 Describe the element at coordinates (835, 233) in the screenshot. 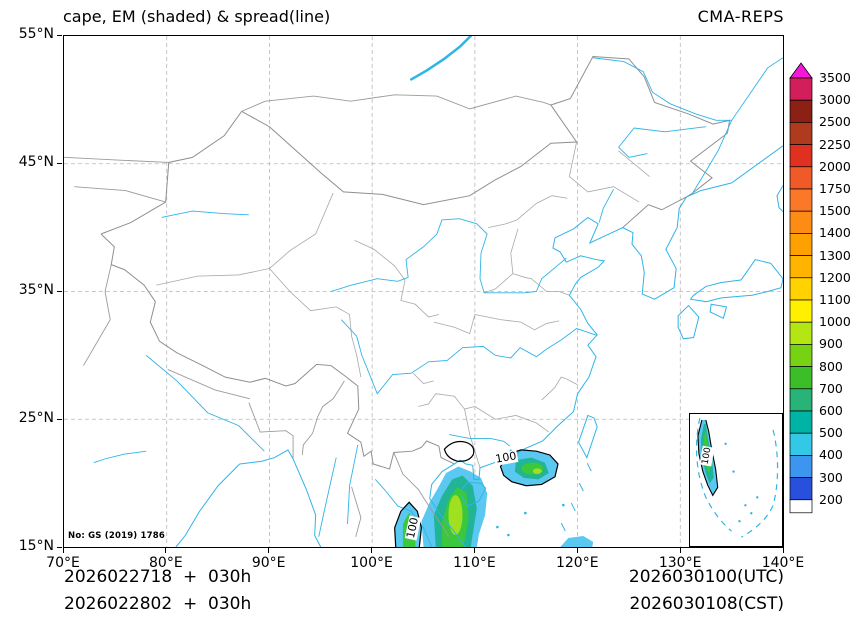

I see `colorbar-tick-label: 1400` at that location.